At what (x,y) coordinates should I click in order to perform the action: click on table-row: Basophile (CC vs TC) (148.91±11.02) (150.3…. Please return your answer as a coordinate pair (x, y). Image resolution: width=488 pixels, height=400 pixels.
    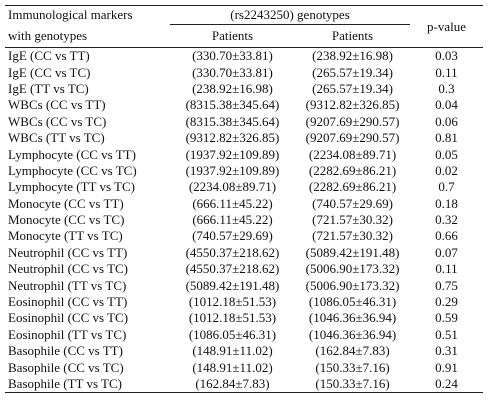
    Looking at the image, I should click on (244, 367).